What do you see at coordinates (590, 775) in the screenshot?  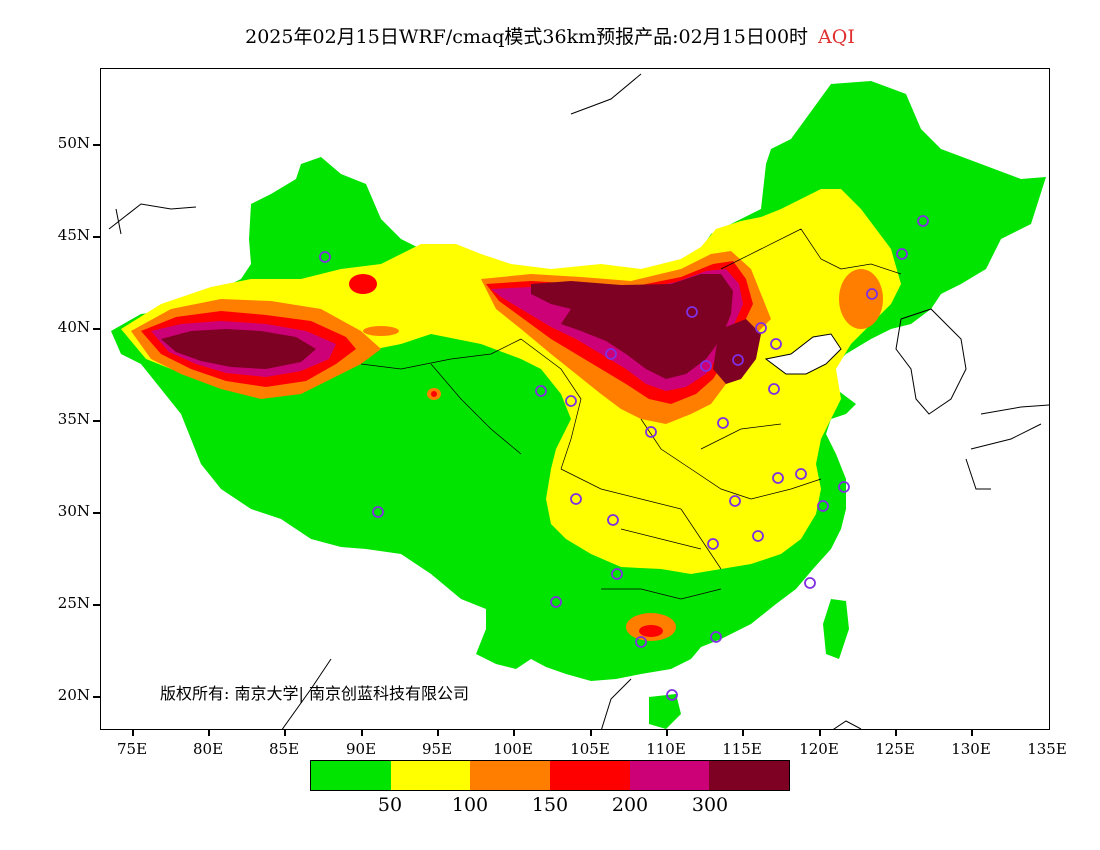 I see `legend-swatch-unhealthy` at bounding box center [590, 775].